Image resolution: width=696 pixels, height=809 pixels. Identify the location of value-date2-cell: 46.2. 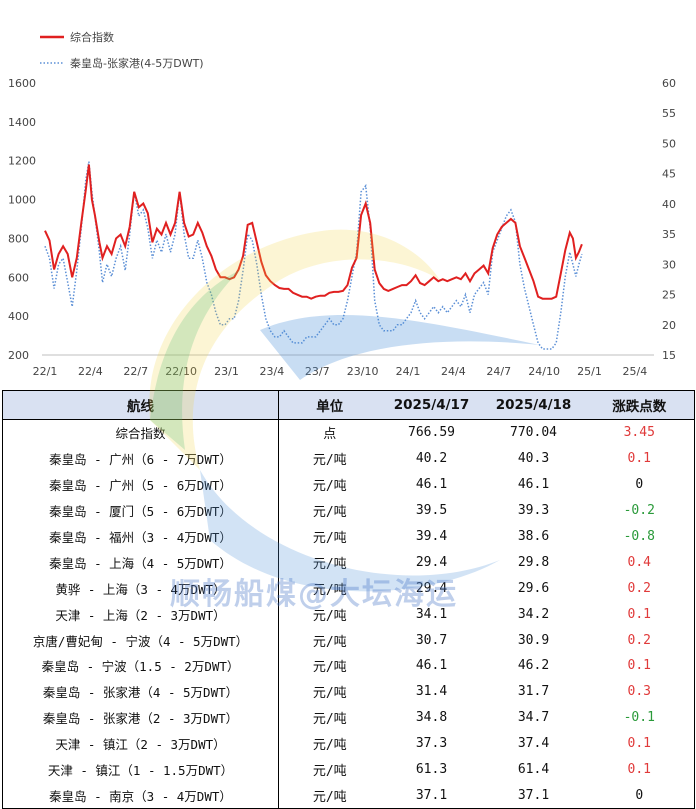
(533, 666).